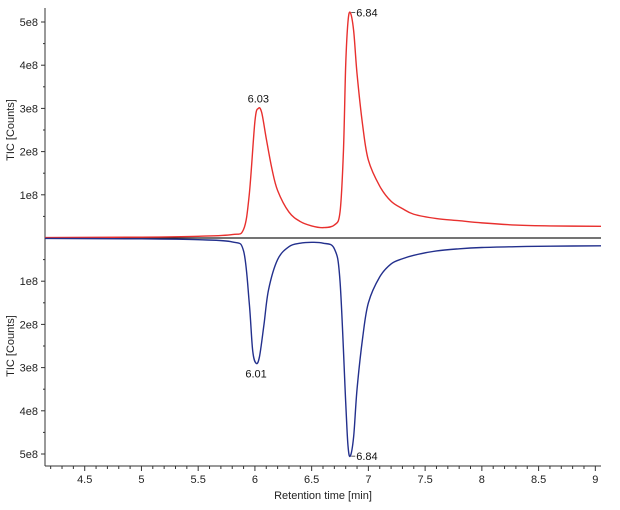  I want to click on x-tick-label: 5, so click(141, 480).